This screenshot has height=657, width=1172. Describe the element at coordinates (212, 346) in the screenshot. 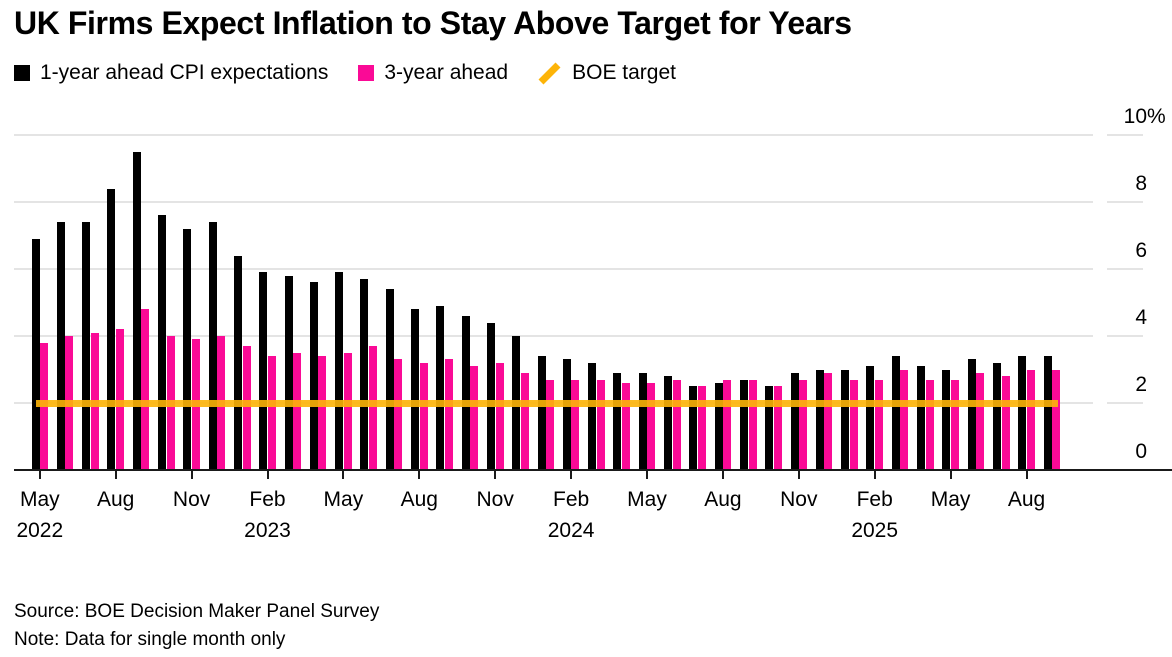

I see `bar-1yr-dec-2022` at that location.